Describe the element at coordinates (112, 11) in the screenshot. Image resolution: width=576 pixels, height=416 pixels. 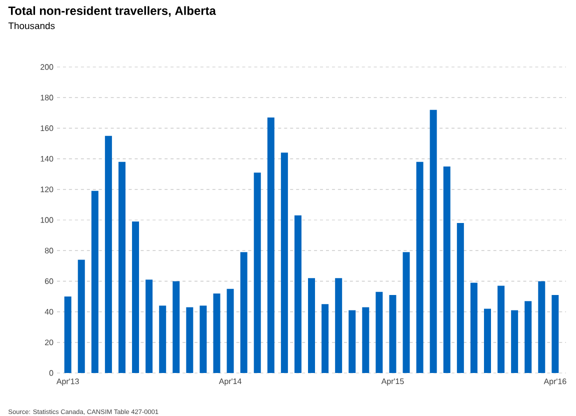
I see `chart-title: Total non-resident travellers, Alberta` at that location.